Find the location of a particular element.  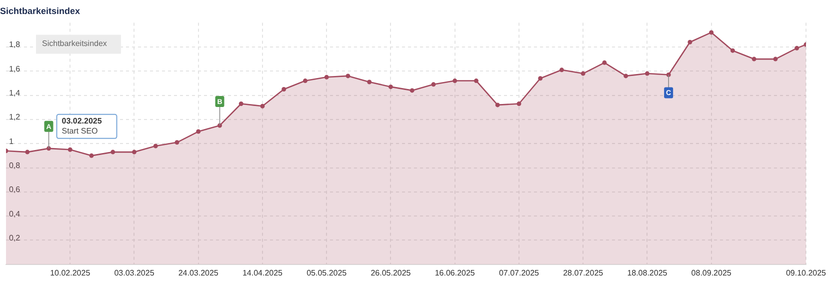

annotation: 03.02.2025 is located at coordinates (82, 121).